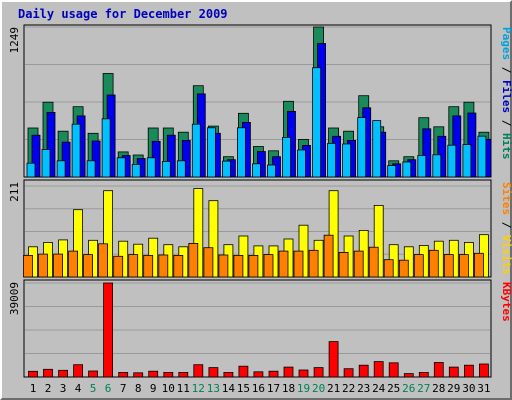 Image resolution: width=512 pixels, height=400 pixels. I want to click on x-tick-label: 29, so click(453, 388).